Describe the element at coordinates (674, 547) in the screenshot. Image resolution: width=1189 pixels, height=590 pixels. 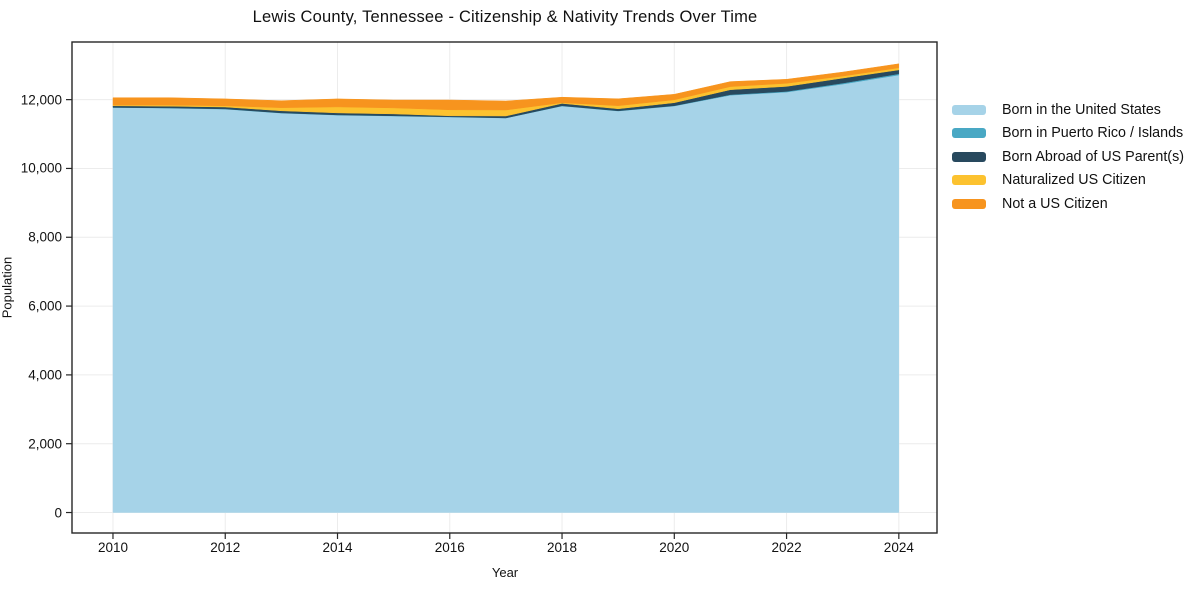
I see `x-tick-label: 2020` at that location.